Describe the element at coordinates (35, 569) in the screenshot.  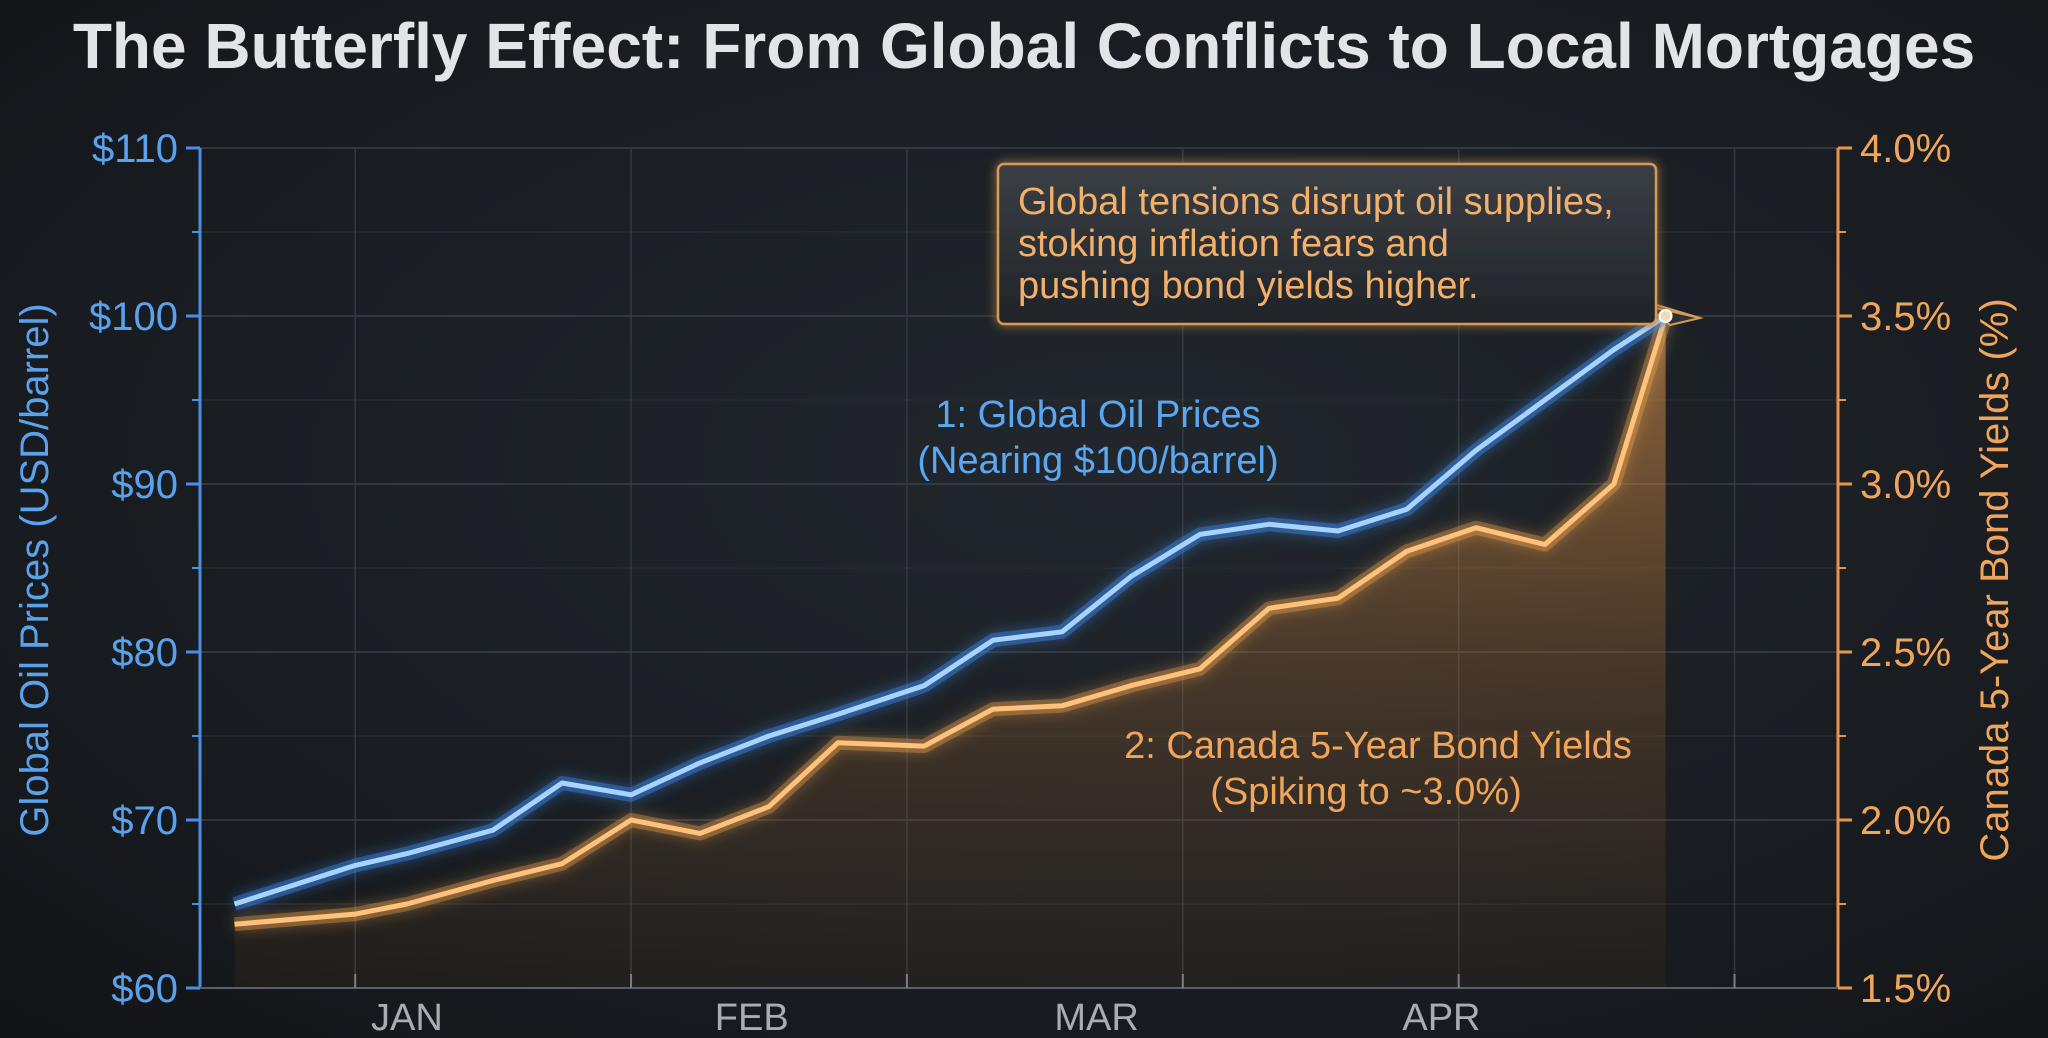
I see `y-axis-left-title: Global Oil Prices (USD/barrel)` at that location.